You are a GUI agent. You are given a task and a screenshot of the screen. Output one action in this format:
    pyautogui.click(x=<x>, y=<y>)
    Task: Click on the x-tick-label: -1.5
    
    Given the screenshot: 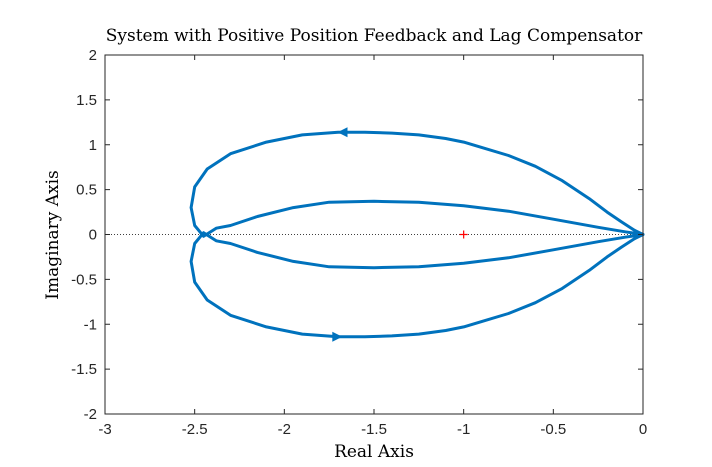 What is the action you would take?
    pyautogui.click(x=374, y=429)
    